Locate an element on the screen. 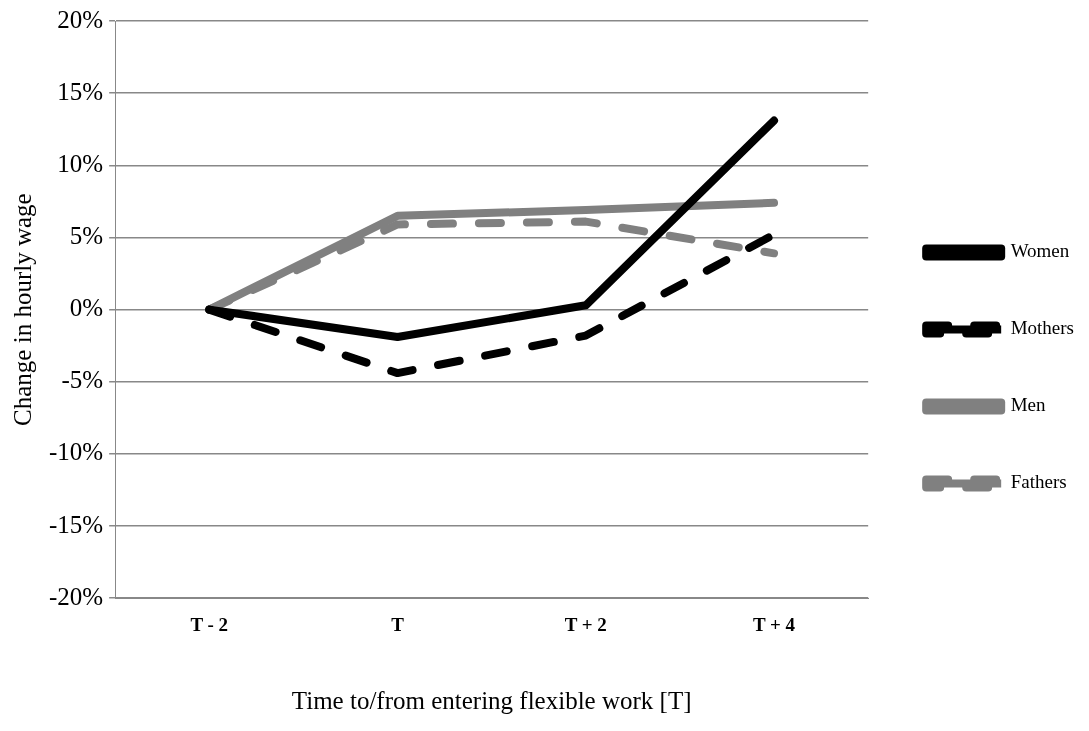 The width and height of the screenshot is (1089, 731). y-tick-label: -15% is located at coordinates (76, 524).